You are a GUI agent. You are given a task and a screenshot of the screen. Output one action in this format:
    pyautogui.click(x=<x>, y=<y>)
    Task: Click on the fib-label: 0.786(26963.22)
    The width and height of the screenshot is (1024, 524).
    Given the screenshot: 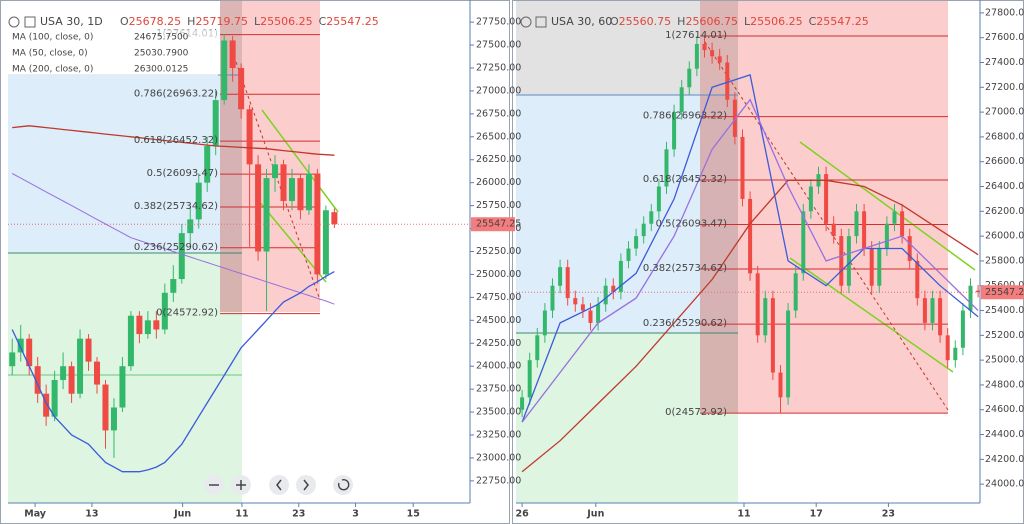 What is the action you would take?
    pyautogui.click(x=685, y=116)
    